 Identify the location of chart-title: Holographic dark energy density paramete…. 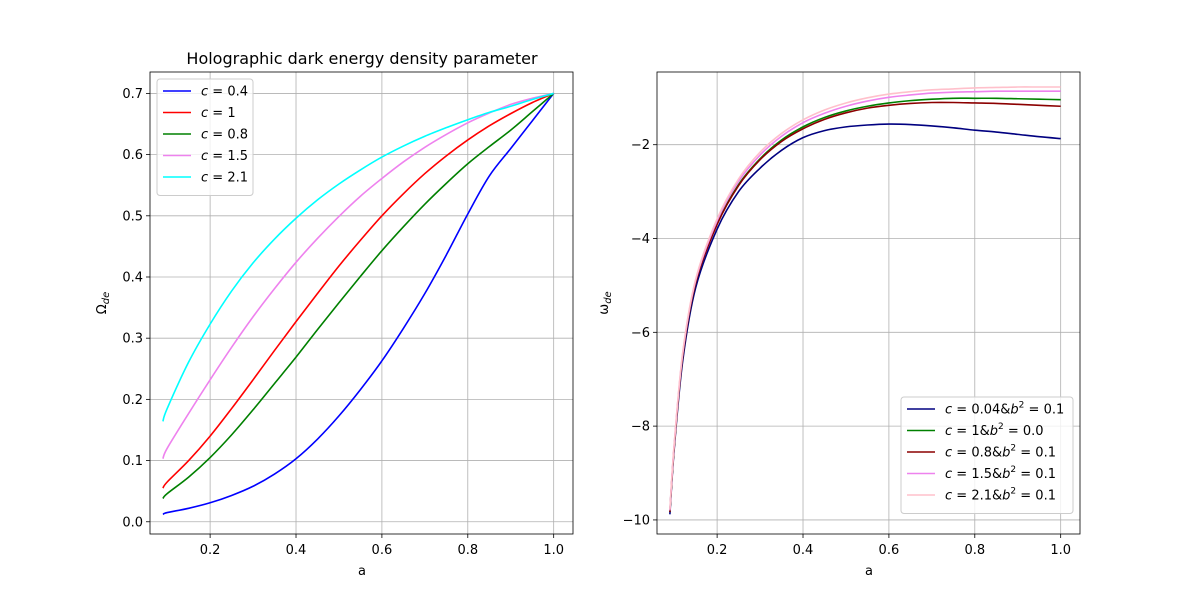
(362, 58).